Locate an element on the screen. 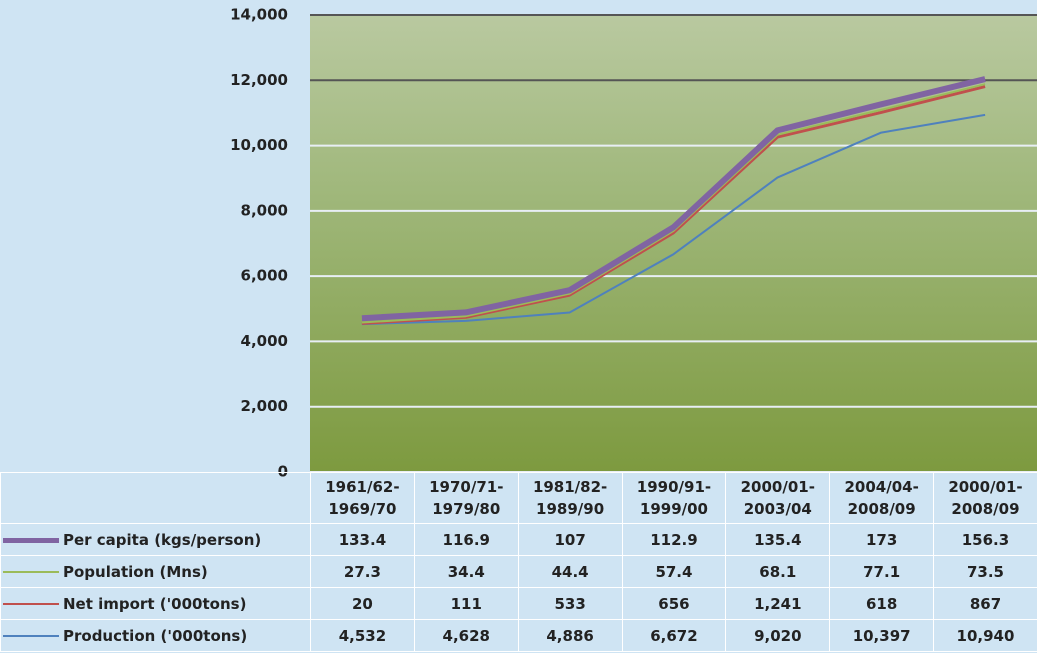  table-value: 27.3 is located at coordinates (362, 571).